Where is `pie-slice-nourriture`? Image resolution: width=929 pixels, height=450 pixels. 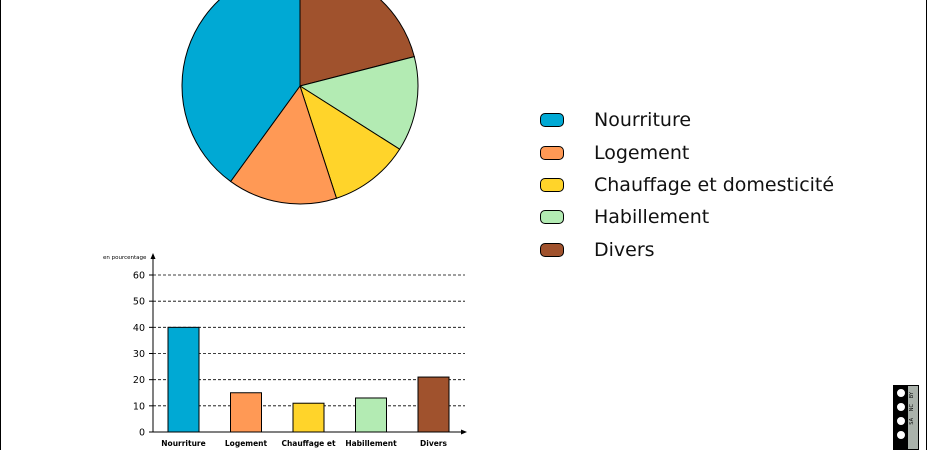
pie-slice-nourriture is located at coordinates (241, 91).